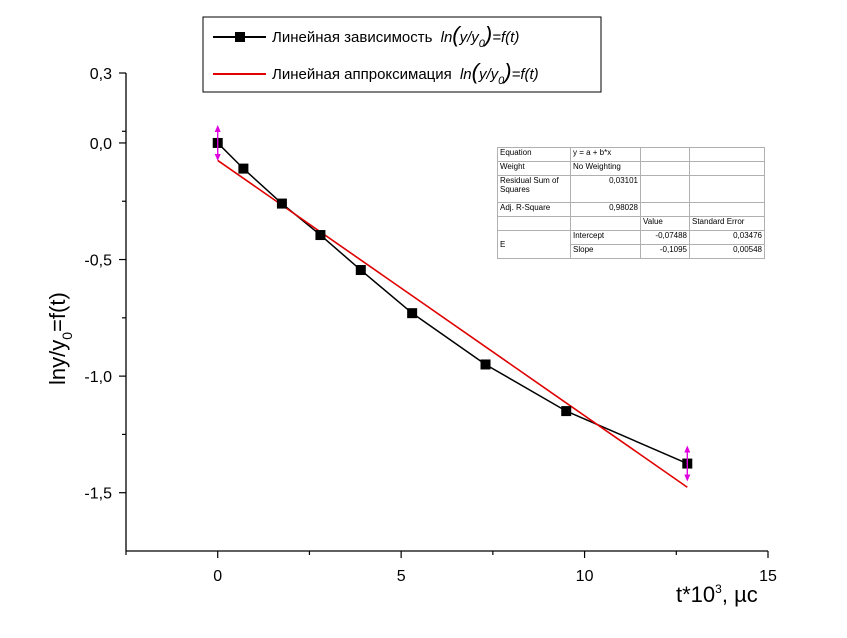 The height and width of the screenshot is (638, 847). Describe the element at coordinates (605, 168) in the screenshot. I see `weight-value: No Weighting` at that location.